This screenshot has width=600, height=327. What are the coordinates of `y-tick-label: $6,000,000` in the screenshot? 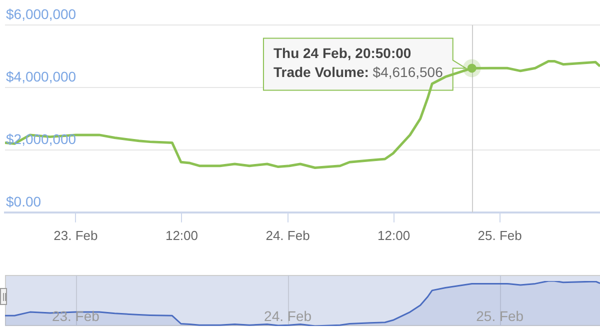 It's located at (41, 14).